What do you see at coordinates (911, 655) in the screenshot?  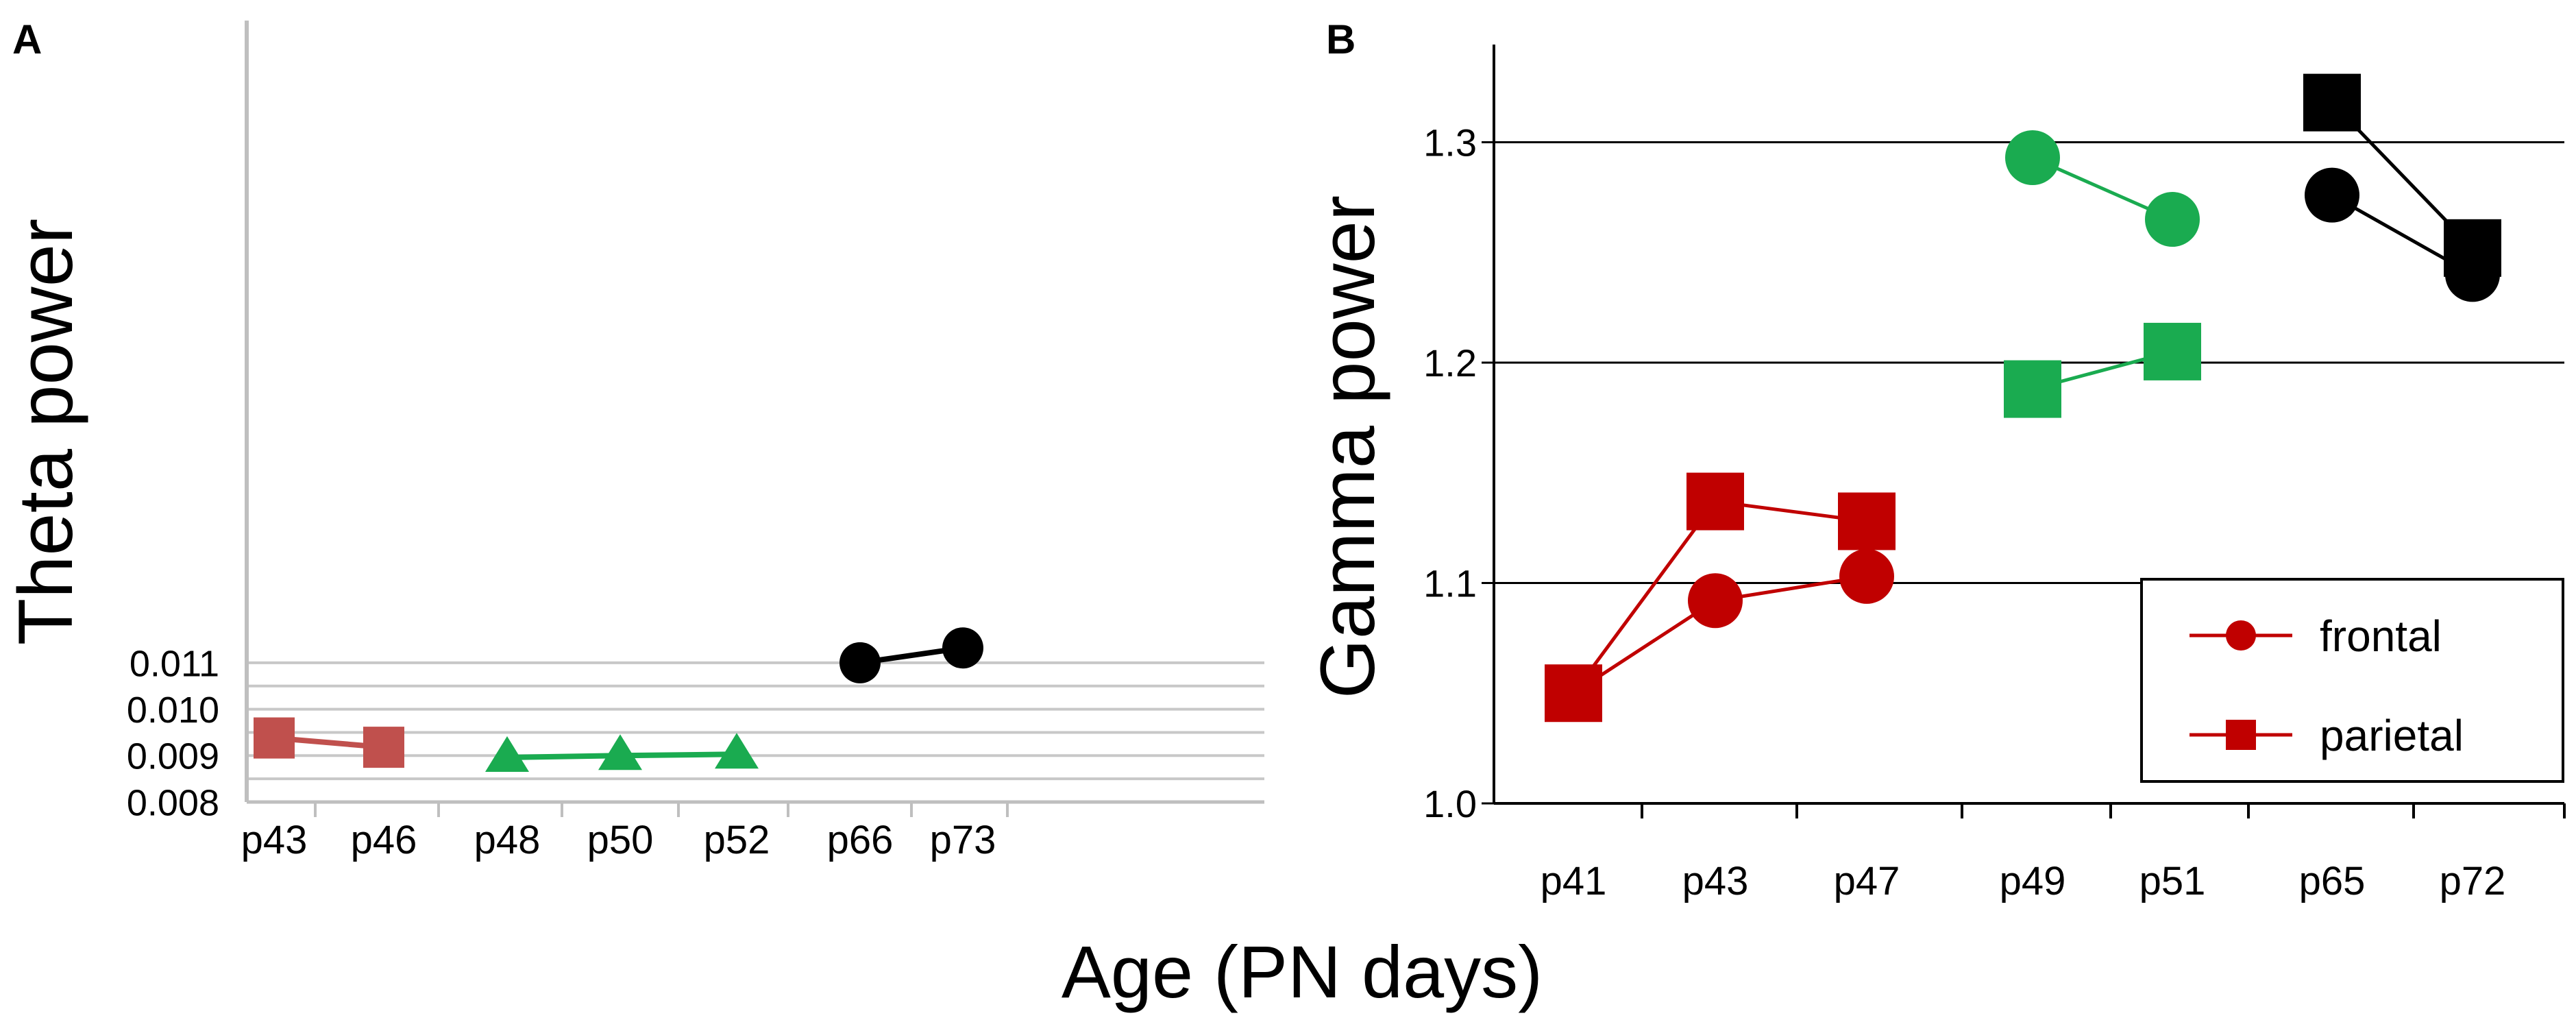 I see `series-black-group` at bounding box center [911, 655].